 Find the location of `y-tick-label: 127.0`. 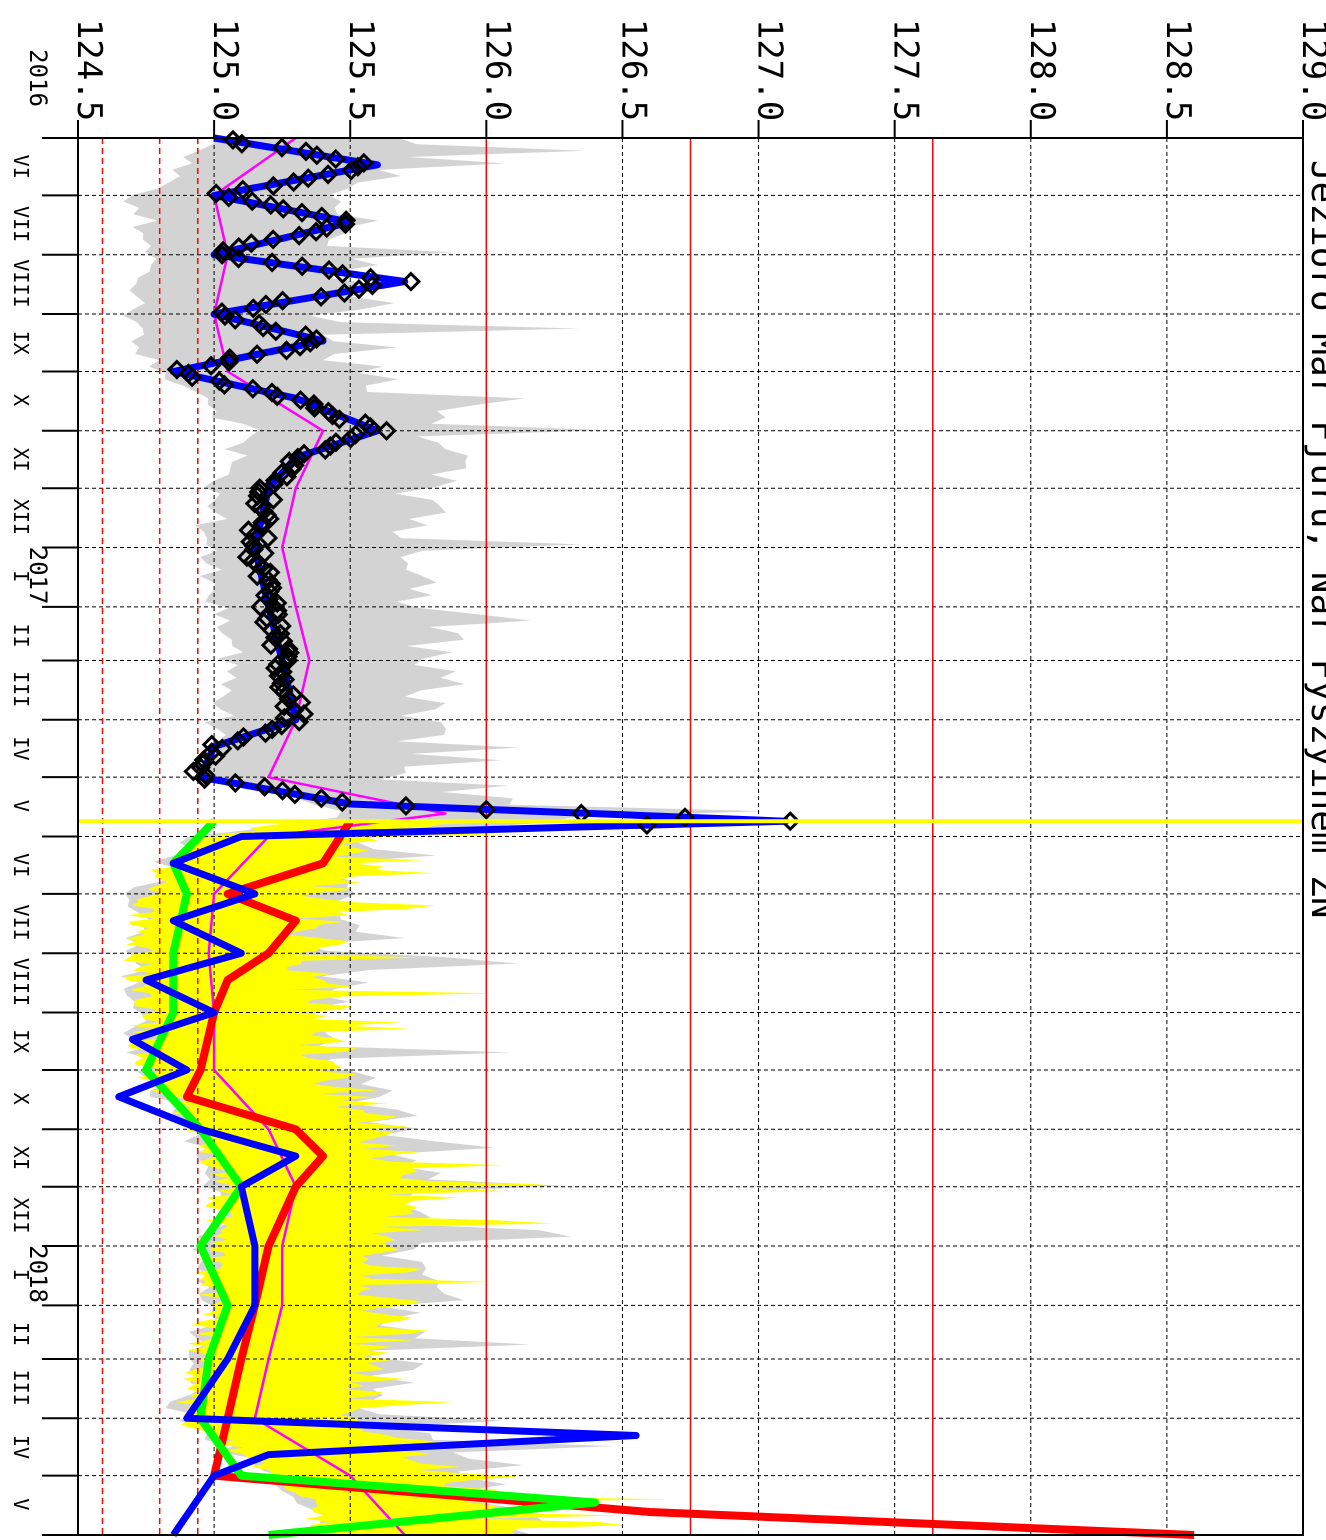

y-tick-label: 127.0 is located at coordinates (770, 70).